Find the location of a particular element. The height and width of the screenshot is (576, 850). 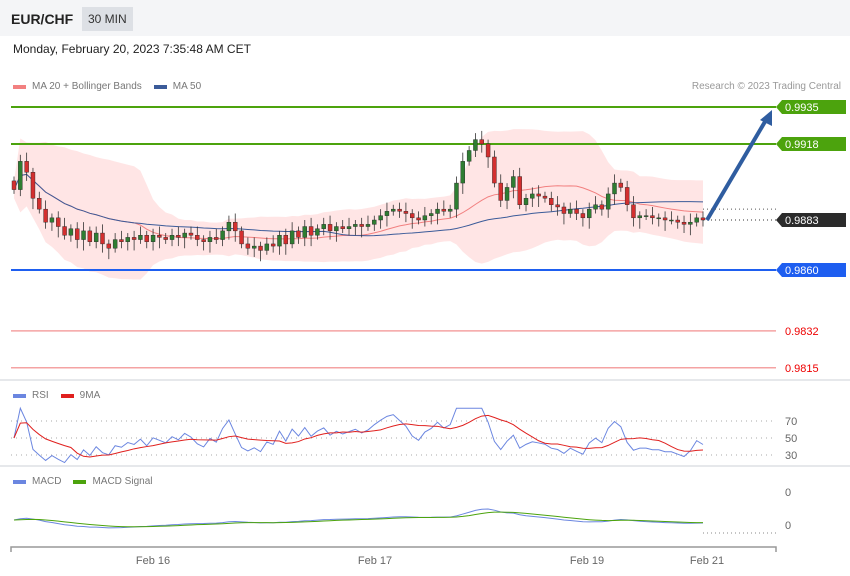

rsi-tick: 30 is located at coordinates (791, 456).